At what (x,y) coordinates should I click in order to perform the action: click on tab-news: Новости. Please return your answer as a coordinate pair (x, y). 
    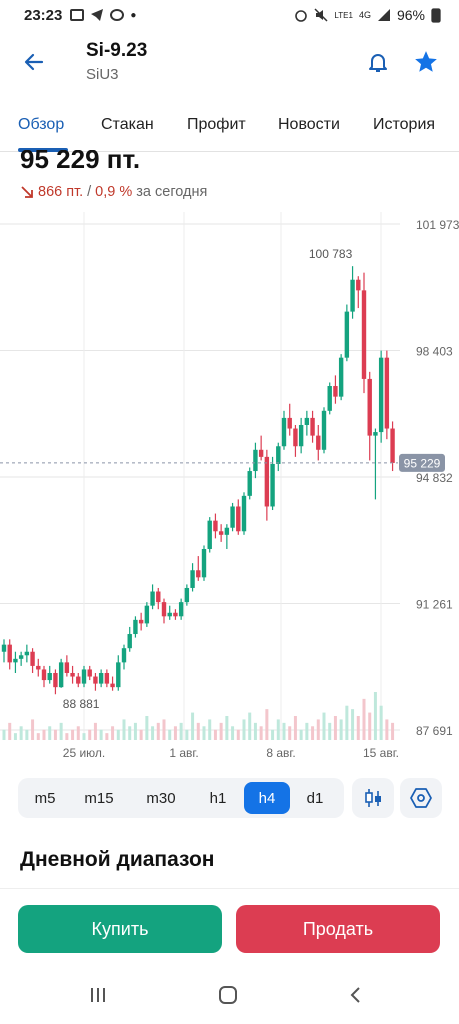
    Looking at the image, I should click on (309, 124).